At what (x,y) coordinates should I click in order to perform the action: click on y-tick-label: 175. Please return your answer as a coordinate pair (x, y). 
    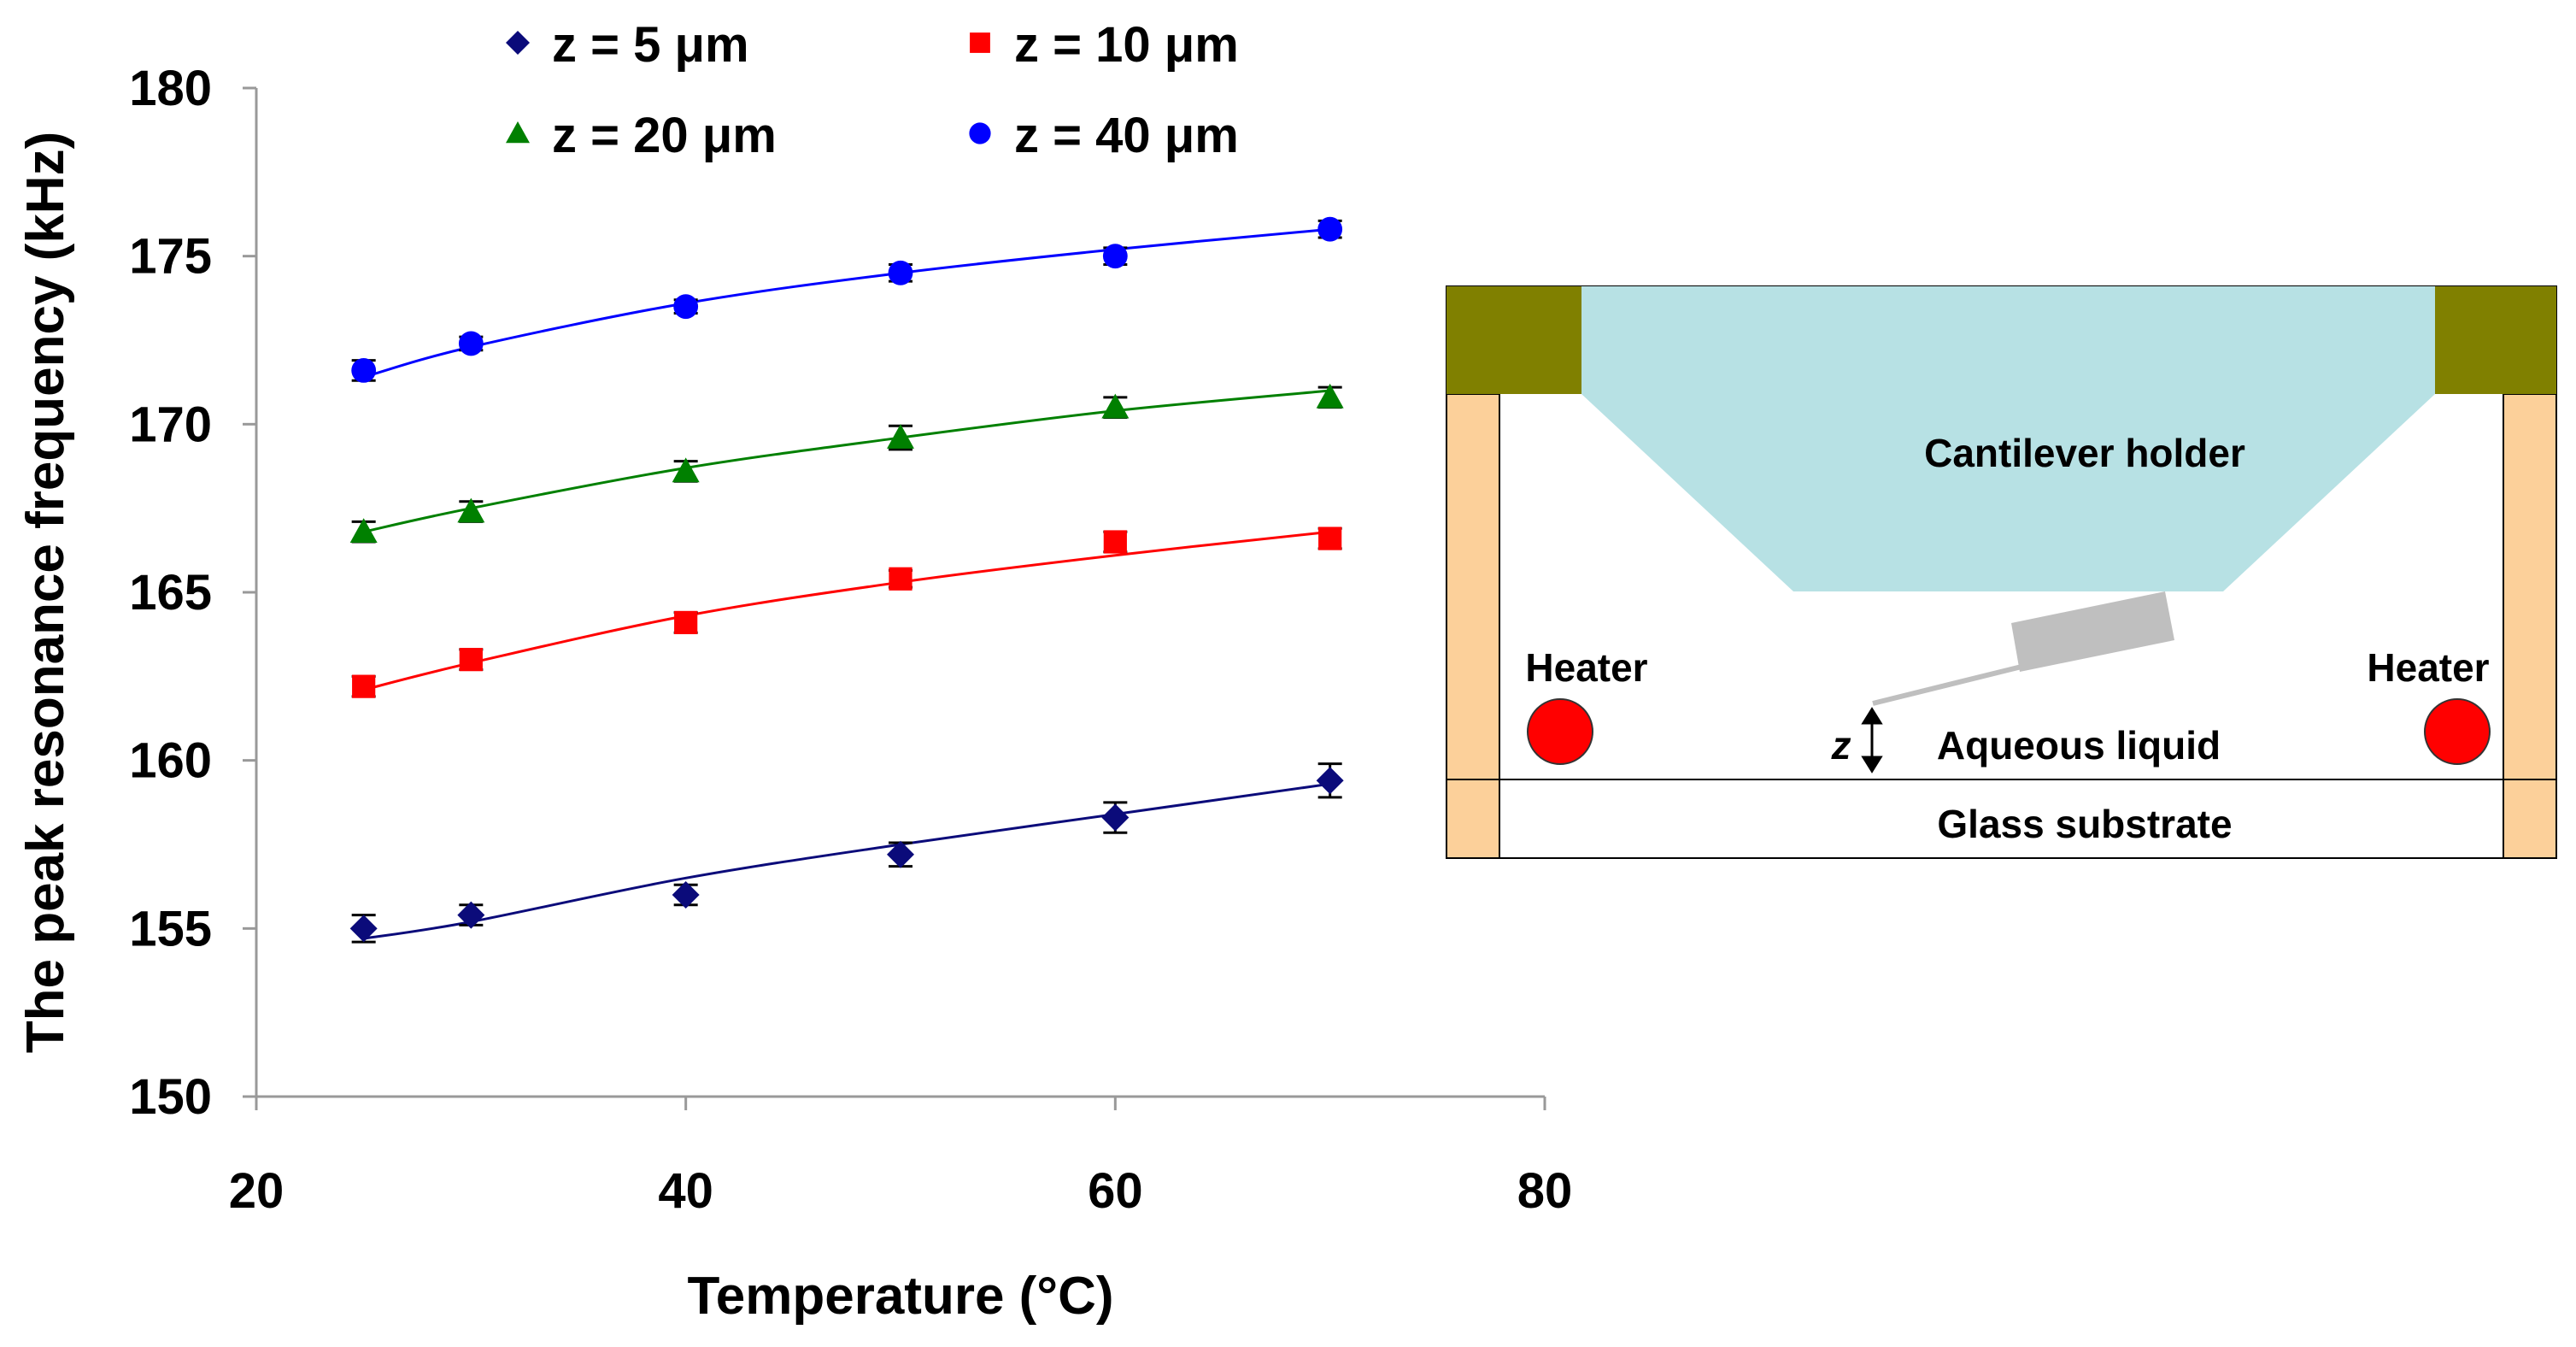
    Looking at the image, I should click on (170, 257).